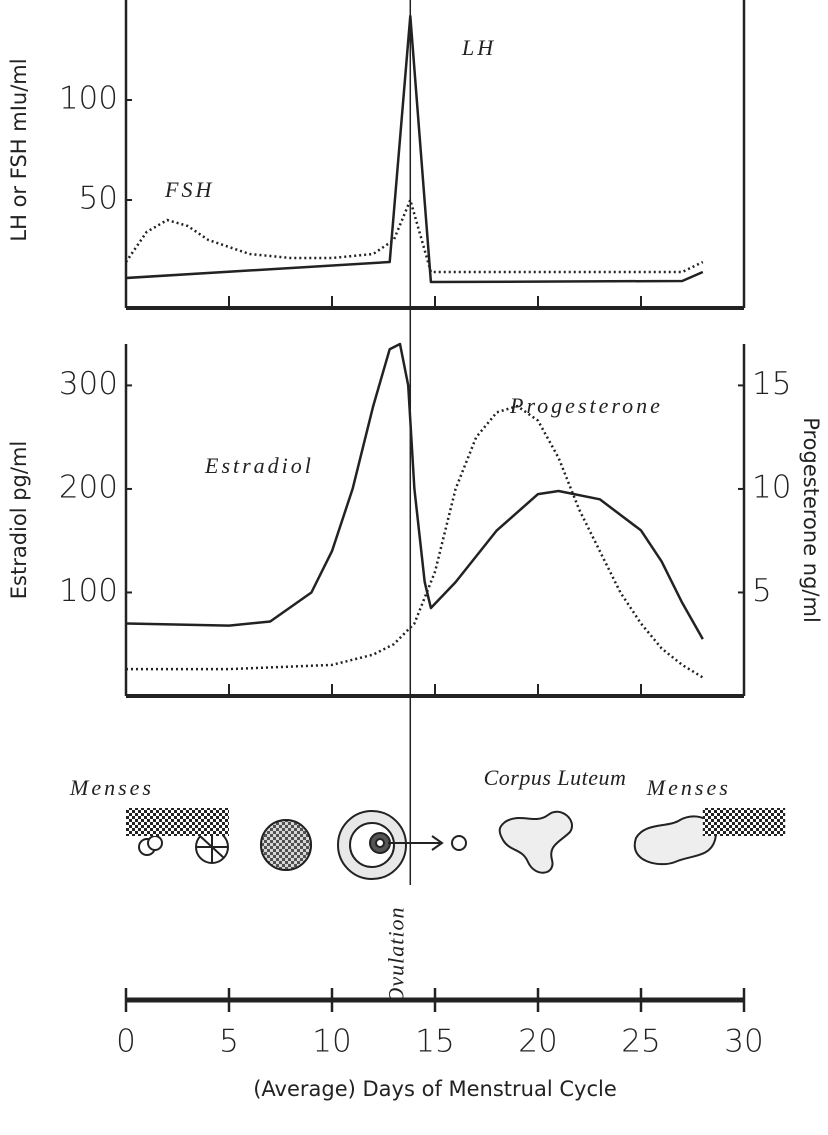  I want to click on series-label: LH, so click(478, 47).